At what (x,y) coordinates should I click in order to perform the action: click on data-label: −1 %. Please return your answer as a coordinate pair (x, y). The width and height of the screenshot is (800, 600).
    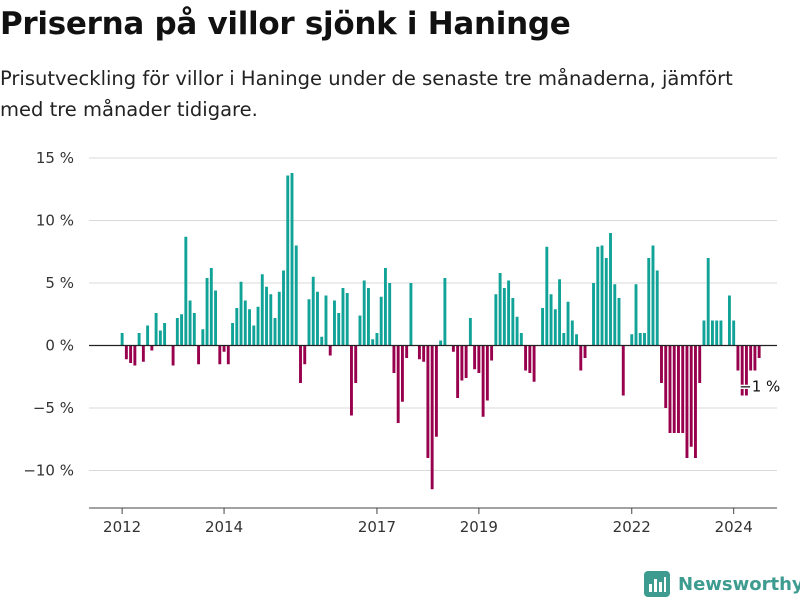
    Looking at the image, I should click on (759, 386).